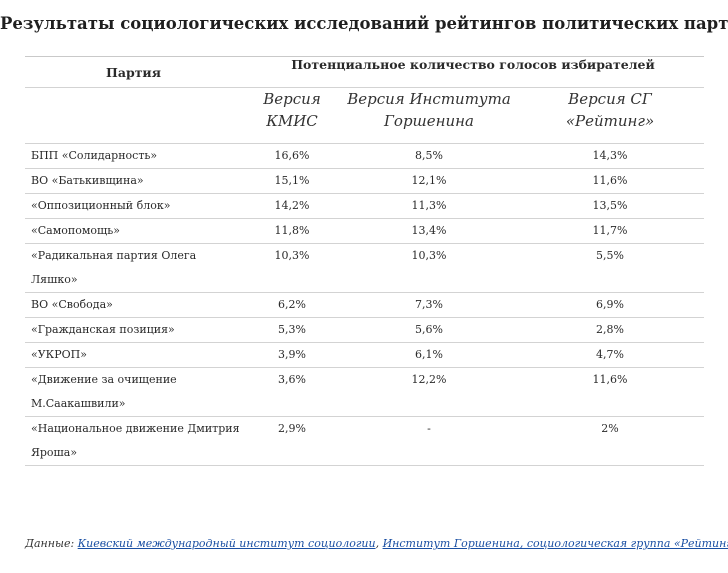 The image size is (728, 573). What do you see at coordinates (292, 305) in the screenshot?
I see `kmis-value-cell: 6,2%` at bounding box center [292, 305].